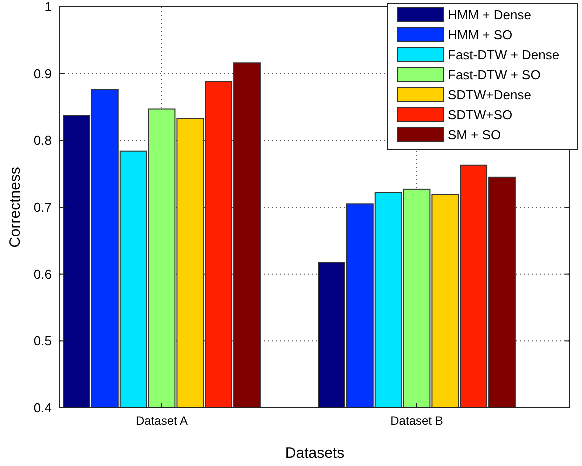  Describe the element at coordinates (15, 207) in the screenshot. I see `y-axis-title: Correctness` at that location.